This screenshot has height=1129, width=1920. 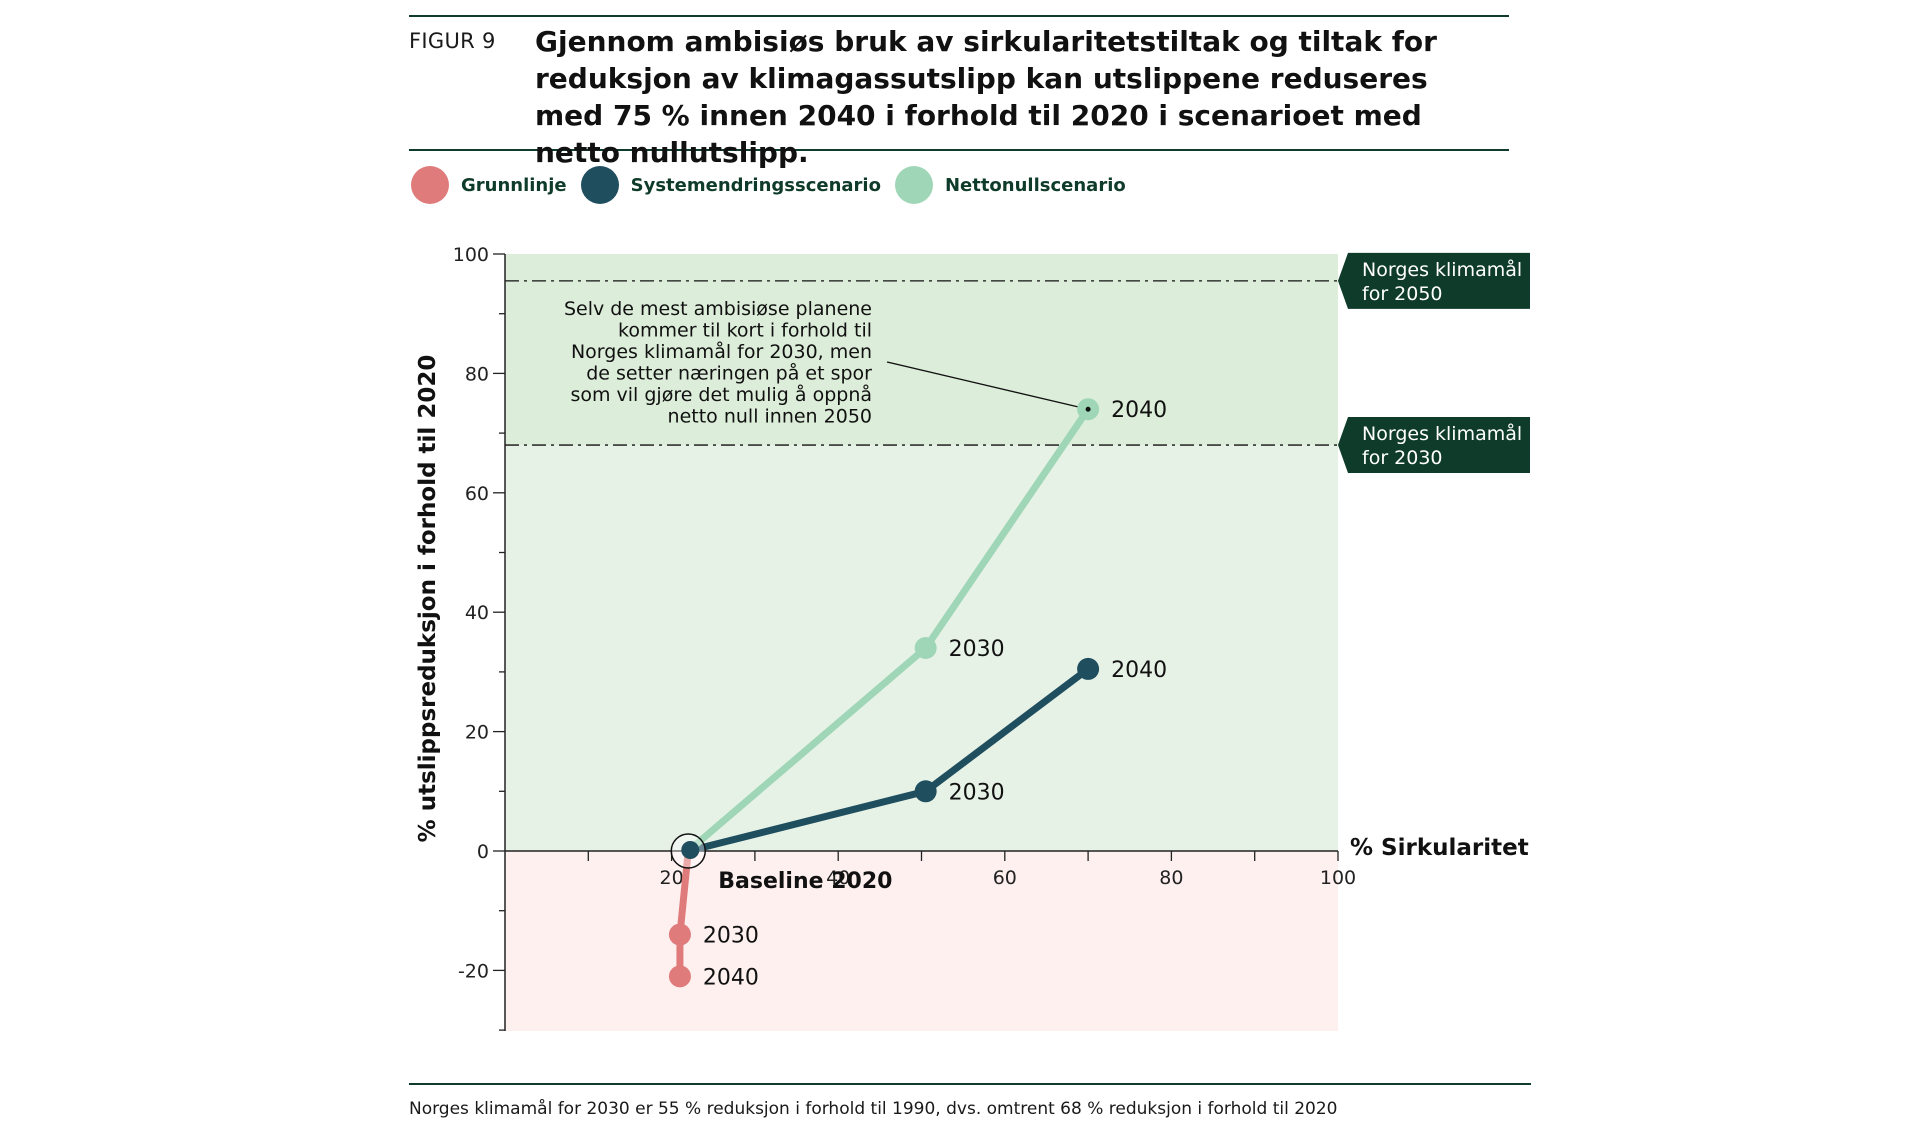 I want to click on legend-swatch-systemendring, so click(x=599, y=185).